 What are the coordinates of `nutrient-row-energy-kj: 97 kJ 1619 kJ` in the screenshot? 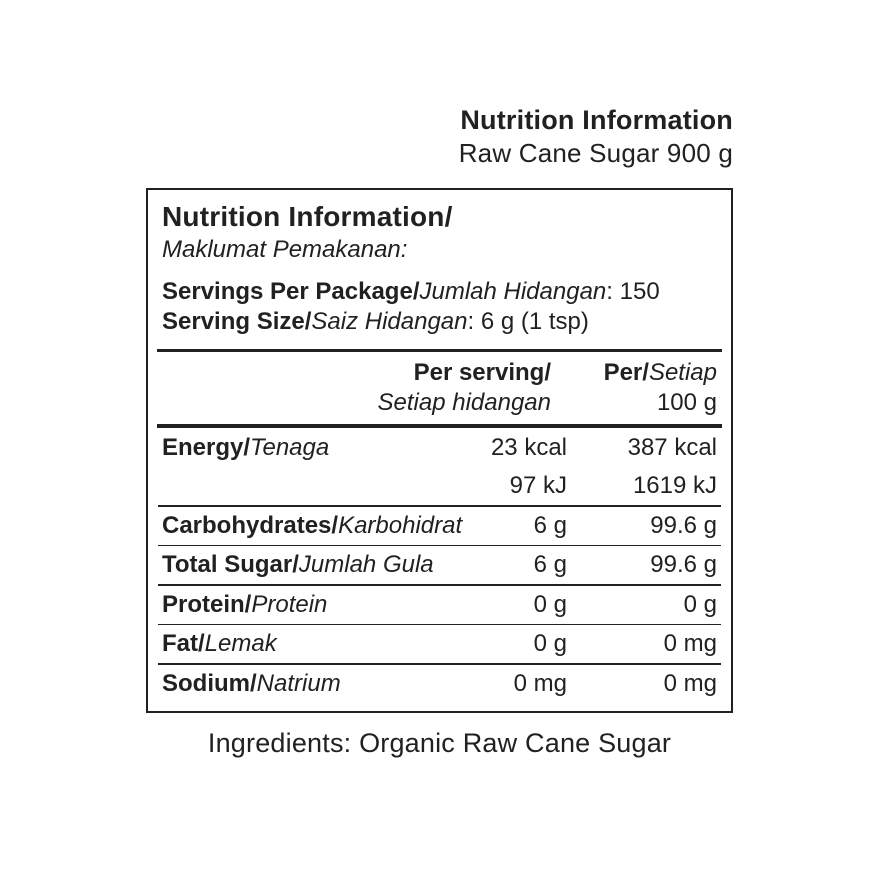 It's located at (439, 486).